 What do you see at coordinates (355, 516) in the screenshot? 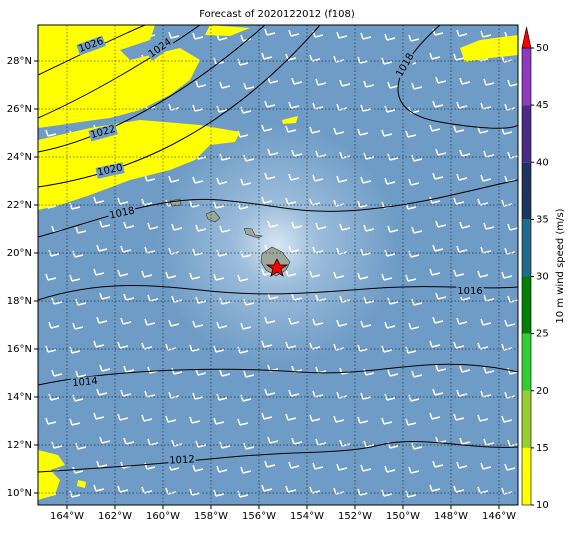
I see `lon-label: 152°W` at bounding box center [355, 516].